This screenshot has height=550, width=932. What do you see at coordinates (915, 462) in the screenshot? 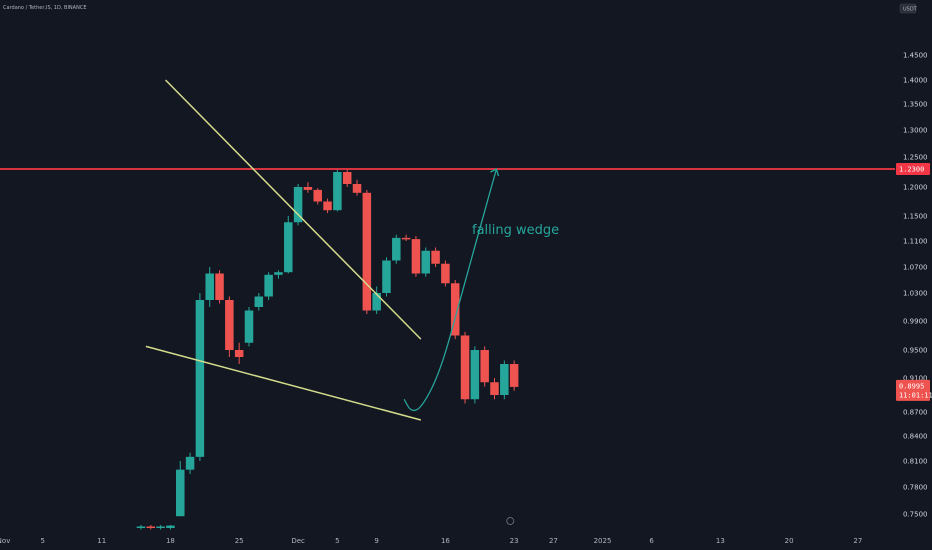
I see `y-tick-label: 0.8100` at bounding box center [915, 462].